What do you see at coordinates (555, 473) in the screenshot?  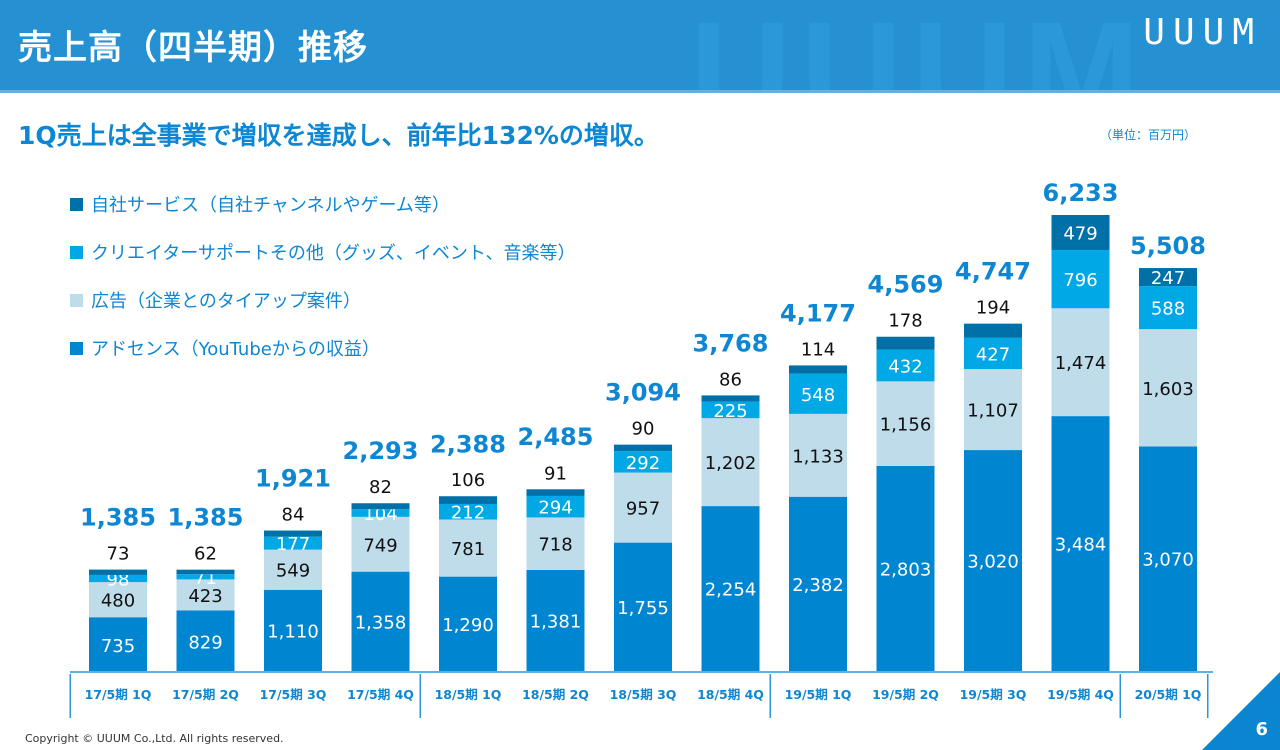 I see `data-label-own-services: 91` at bounding box center [555, 473].